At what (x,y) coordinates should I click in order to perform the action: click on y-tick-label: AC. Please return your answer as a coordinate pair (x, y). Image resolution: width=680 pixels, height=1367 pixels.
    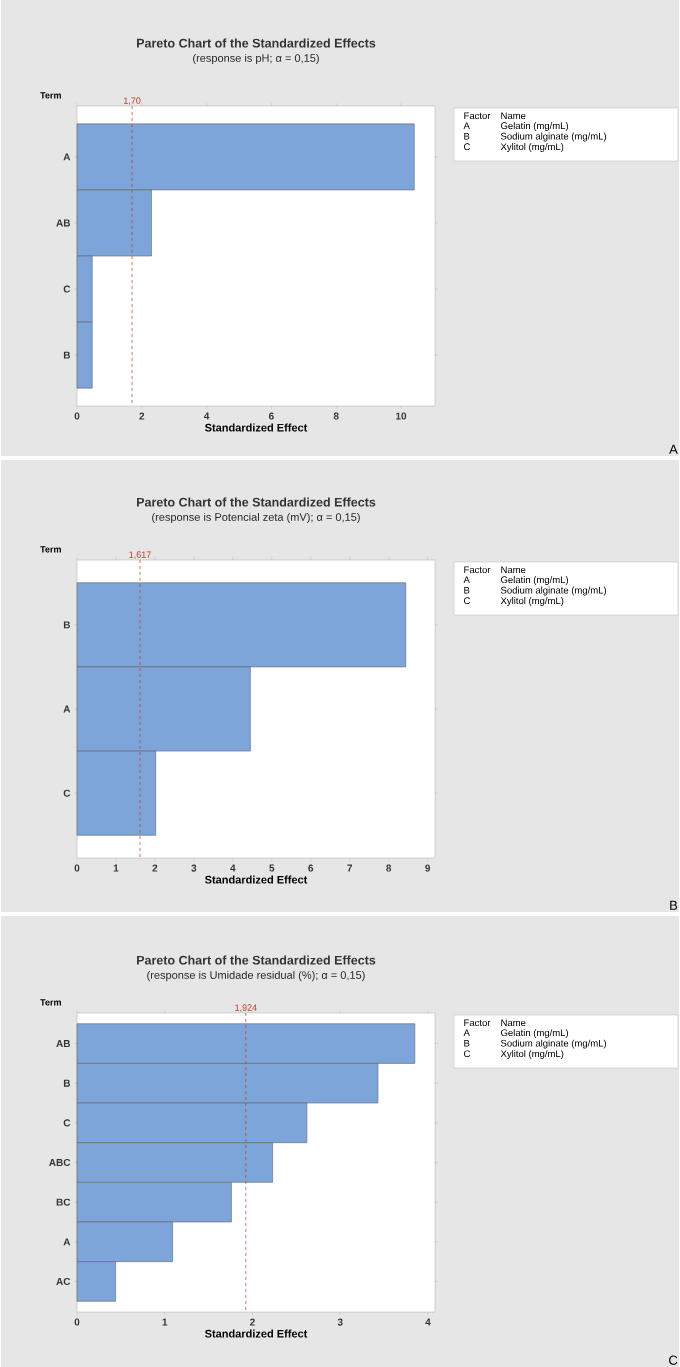
    Looking at the image, I should click on (63, 1281).